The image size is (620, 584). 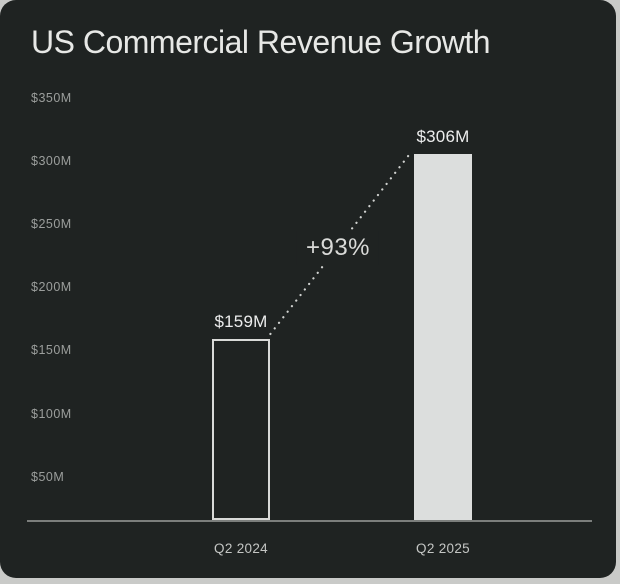 What do you see at coordinates (241, 322) in the screenshot?
I see `bar-value-label: $159M` at bounding box center [241, 322].